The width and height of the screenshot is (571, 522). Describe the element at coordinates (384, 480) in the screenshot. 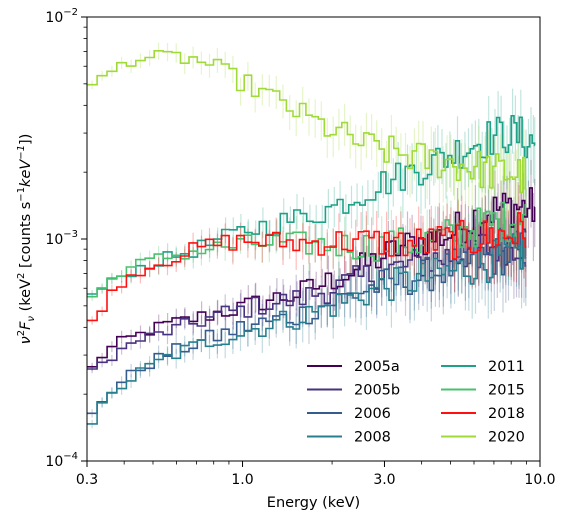

I see `x-tick-label: 3.0` at that location.